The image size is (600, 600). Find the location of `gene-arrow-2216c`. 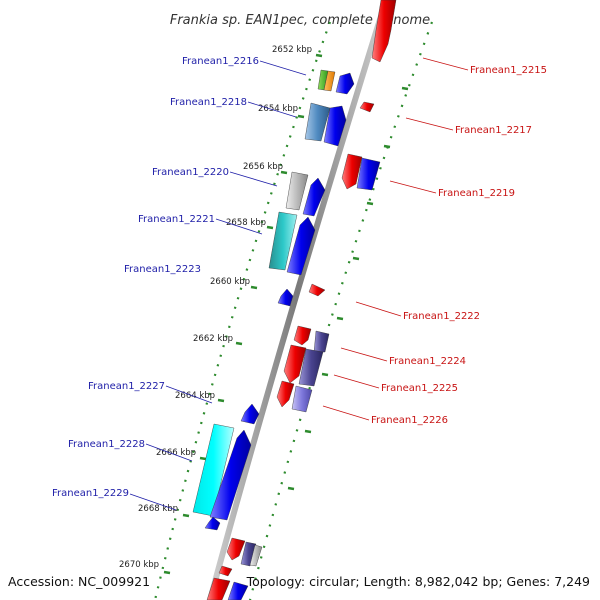

gene-arrow-2216c is located at coordinates (345, 83).